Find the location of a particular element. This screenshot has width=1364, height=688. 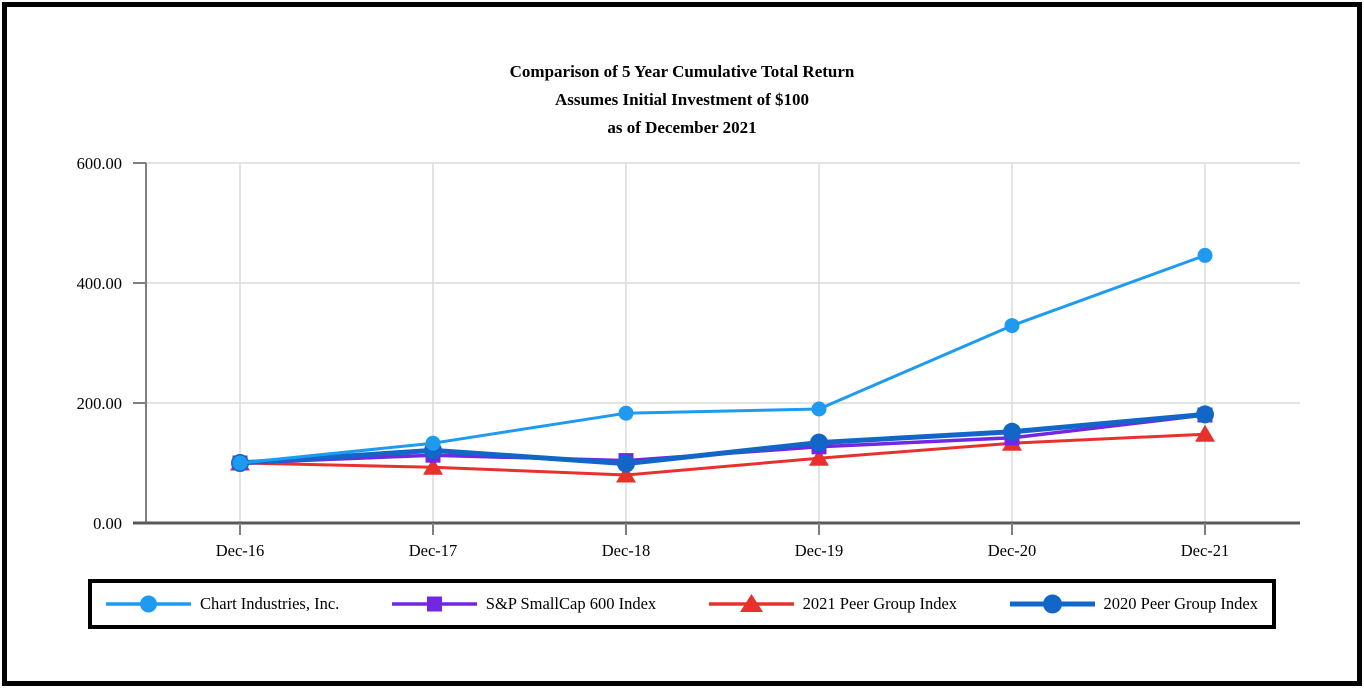

legend-item-chart-industries: Chart Industries, Inc. is located at coordinates (222, 604).